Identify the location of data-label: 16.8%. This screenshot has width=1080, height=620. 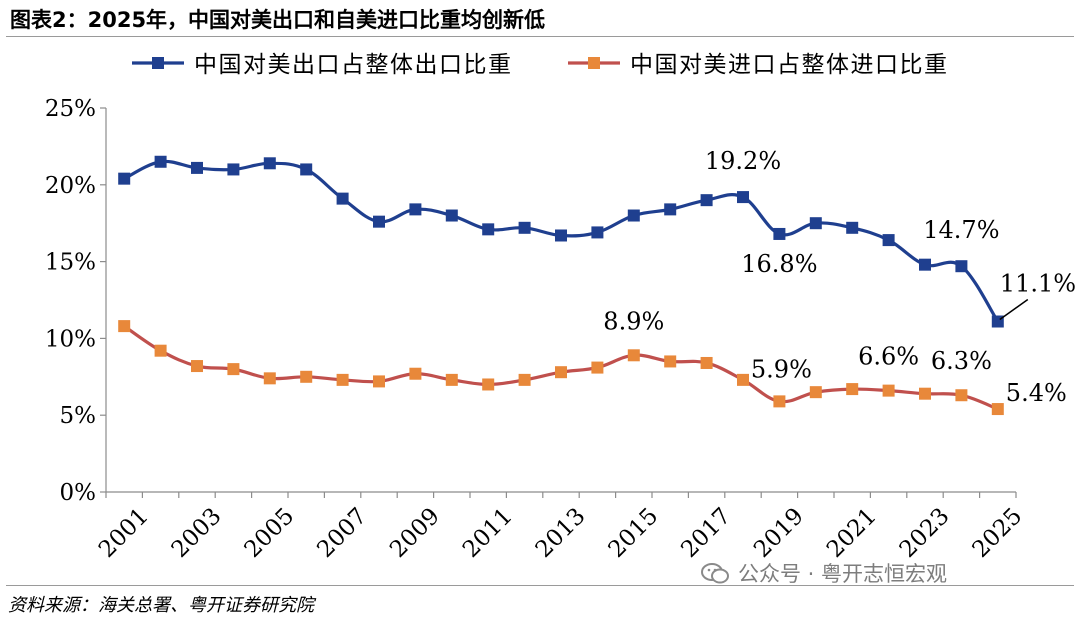
(779, 264).